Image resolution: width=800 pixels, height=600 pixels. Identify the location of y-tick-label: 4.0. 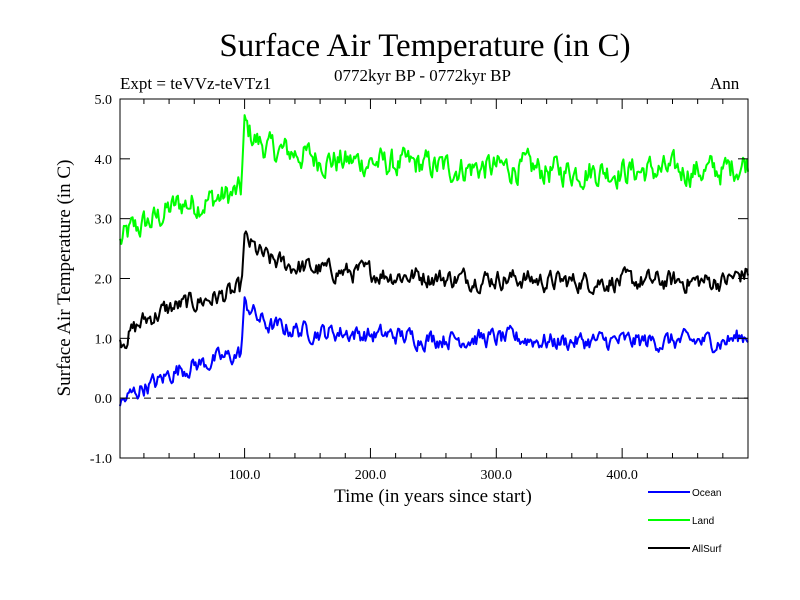
(104, 160).